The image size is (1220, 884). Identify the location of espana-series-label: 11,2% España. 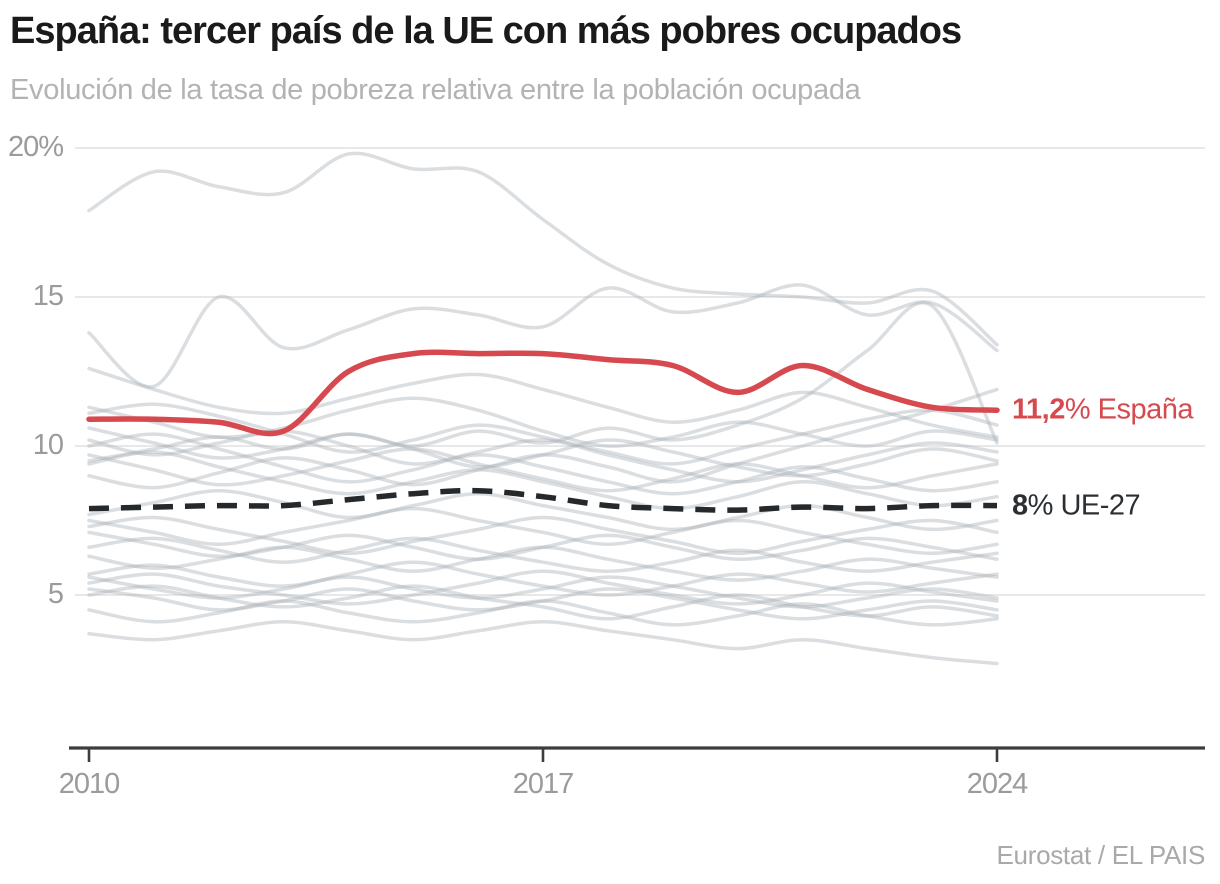
(1103, 410).